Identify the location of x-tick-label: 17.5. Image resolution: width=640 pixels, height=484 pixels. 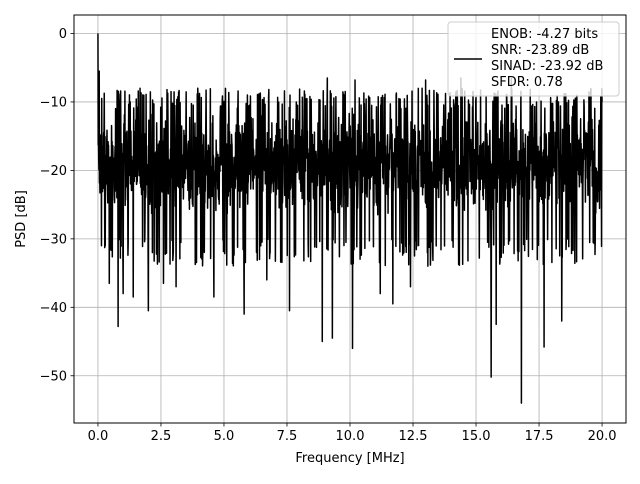
(539, 436).